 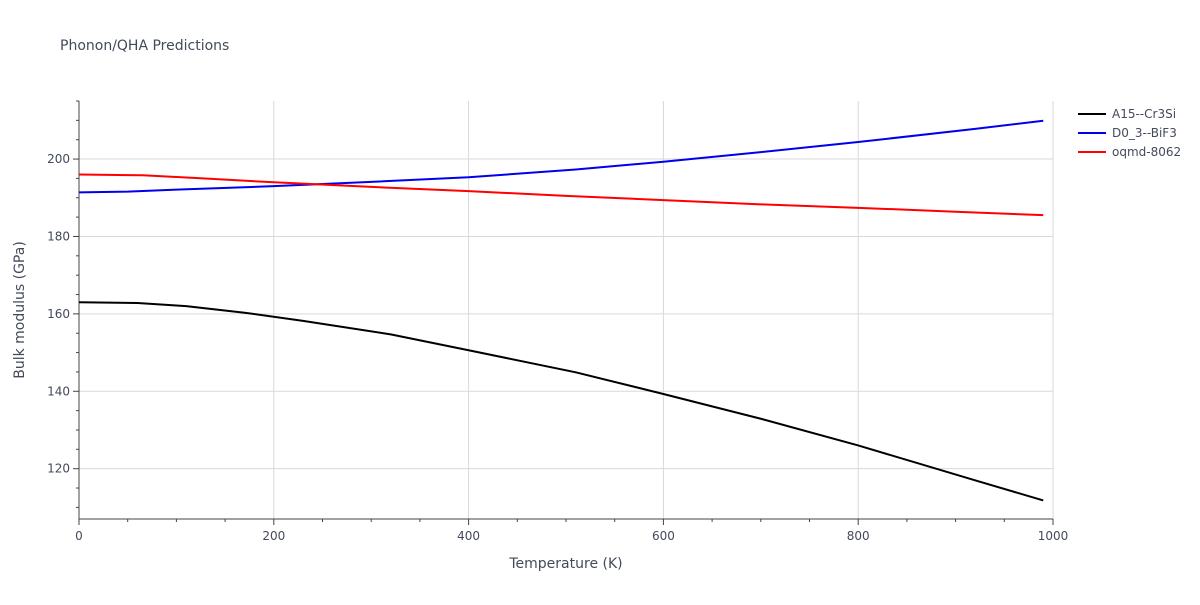 I want to click on y-axis-title: Bulk modulus (GPa), so click(x=20, y=310).